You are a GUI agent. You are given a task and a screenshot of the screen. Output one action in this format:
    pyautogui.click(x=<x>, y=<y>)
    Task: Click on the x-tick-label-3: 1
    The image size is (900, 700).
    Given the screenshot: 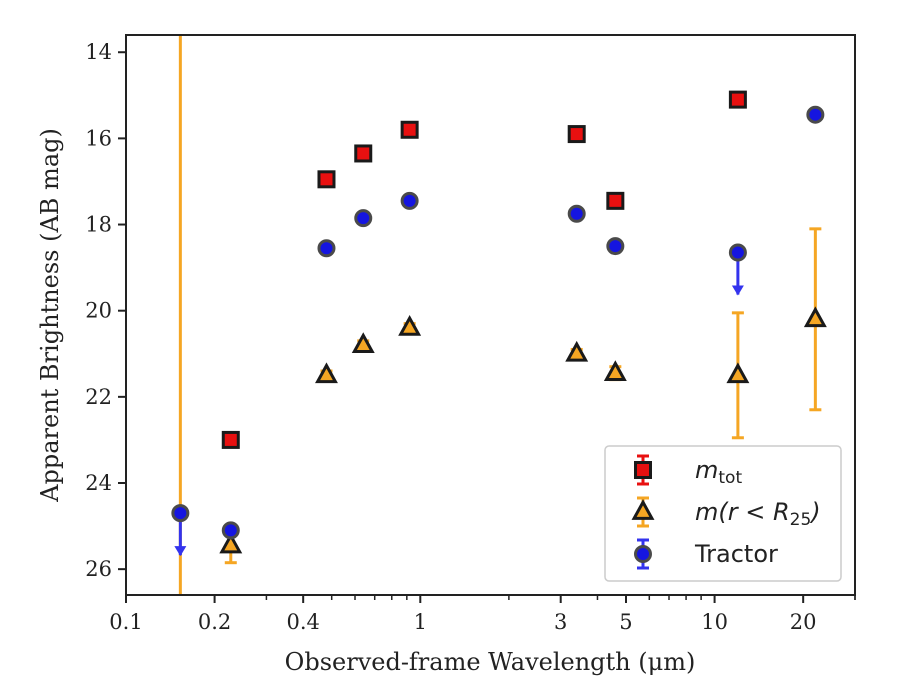 What is the action you would take?
    pyautogui.click(x=420, y=622)
    